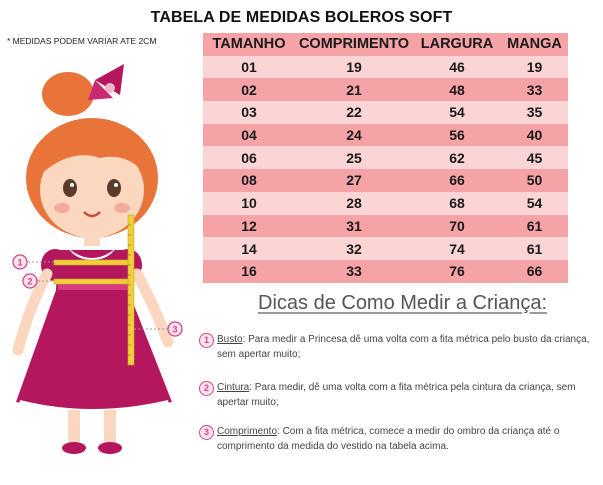  Describe the element at coordinates (354, 203) in the screenshot. I see `cell-comprimento: 28` at that location.